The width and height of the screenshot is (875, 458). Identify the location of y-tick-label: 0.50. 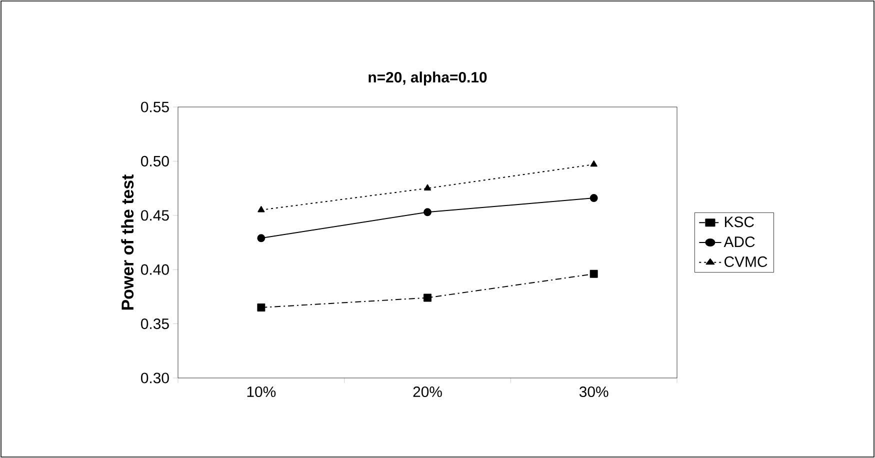
(155, 161).